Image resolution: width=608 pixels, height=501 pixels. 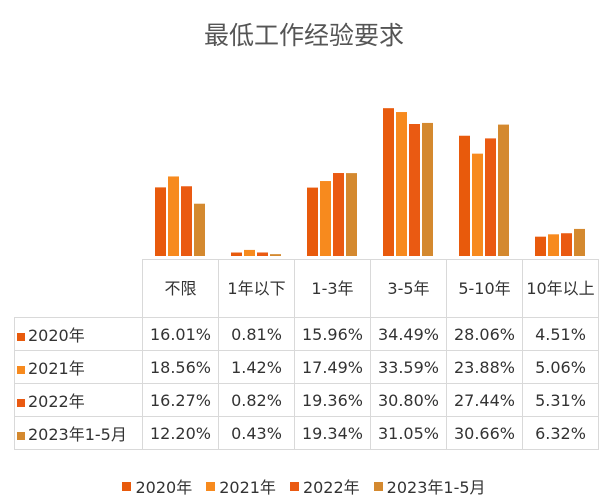 What do you see at coordinates (408, 433) in the screenshot?
I see `data-cell: 31.05%` at bounding box center [408, 433].